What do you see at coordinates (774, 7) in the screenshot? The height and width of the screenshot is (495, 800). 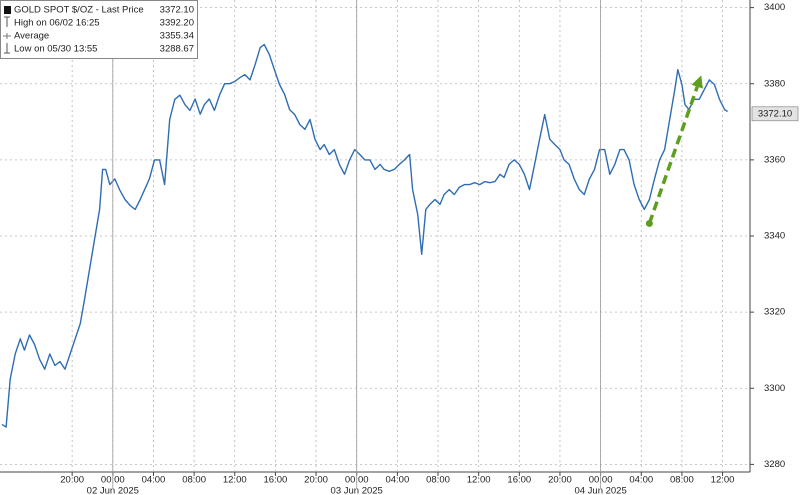 I see `y-tick-label: 3400` at bounding box center [774, 7].